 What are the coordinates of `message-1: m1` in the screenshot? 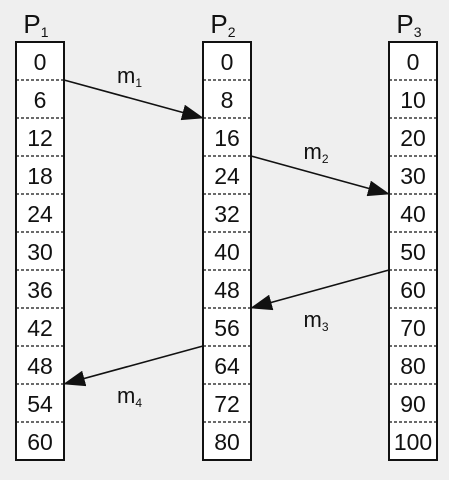 It's located at (133, 92).